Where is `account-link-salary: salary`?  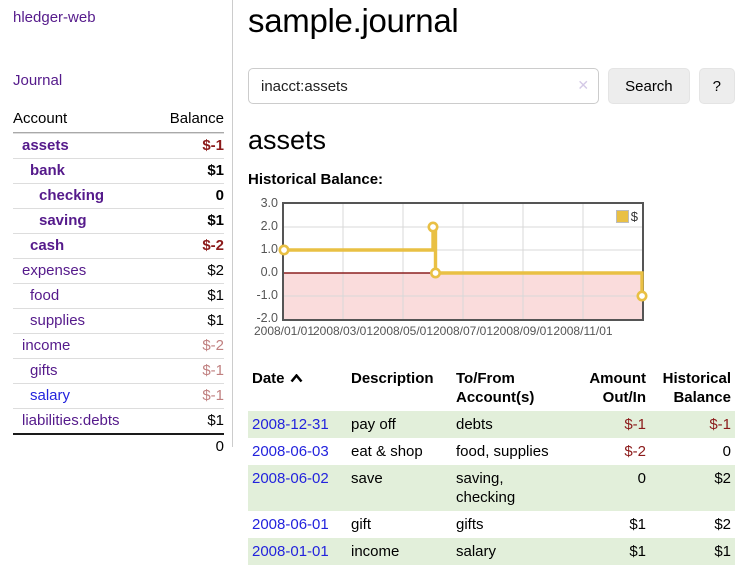 account-link-salary: salary is located at coordinates (50, 395).